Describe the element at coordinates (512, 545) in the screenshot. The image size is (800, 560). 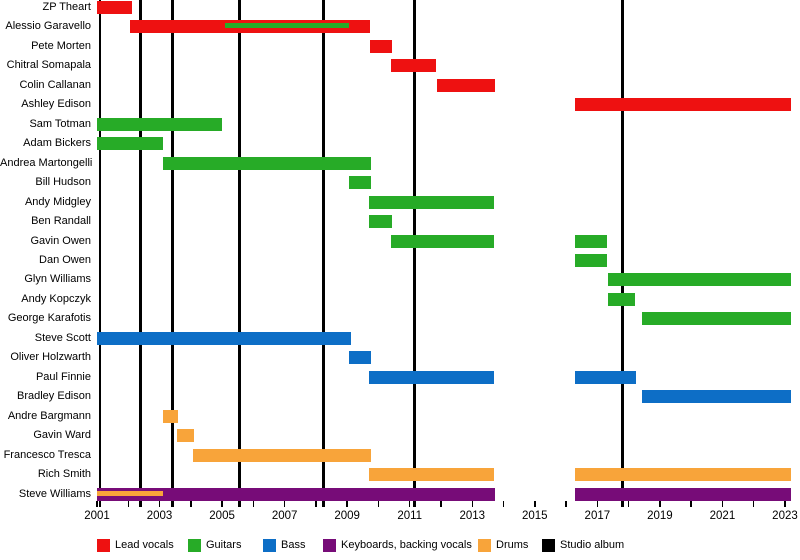
I see `legend-label: Drums` at that location.